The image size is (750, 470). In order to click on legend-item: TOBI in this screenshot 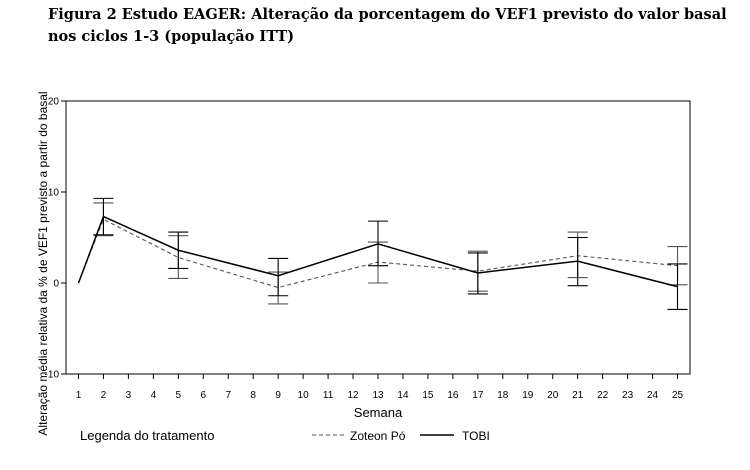, I will do `click(455, 436)`.